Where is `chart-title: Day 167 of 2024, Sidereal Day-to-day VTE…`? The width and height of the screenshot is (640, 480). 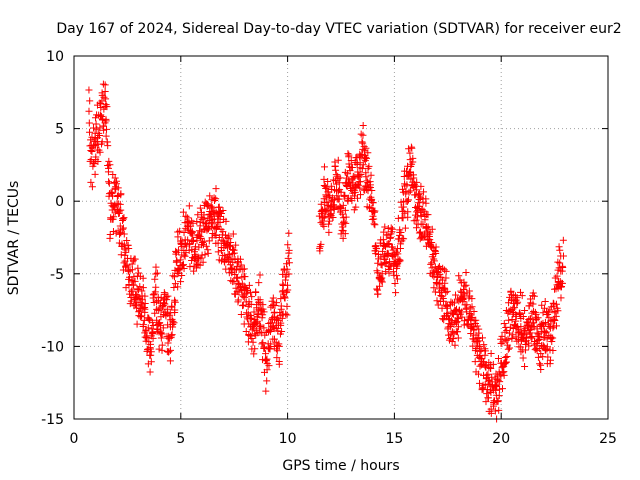
chart-title: Day 167 of 2024, Sidereal Day-to-day VTE… is located at coordinates (338, 29).